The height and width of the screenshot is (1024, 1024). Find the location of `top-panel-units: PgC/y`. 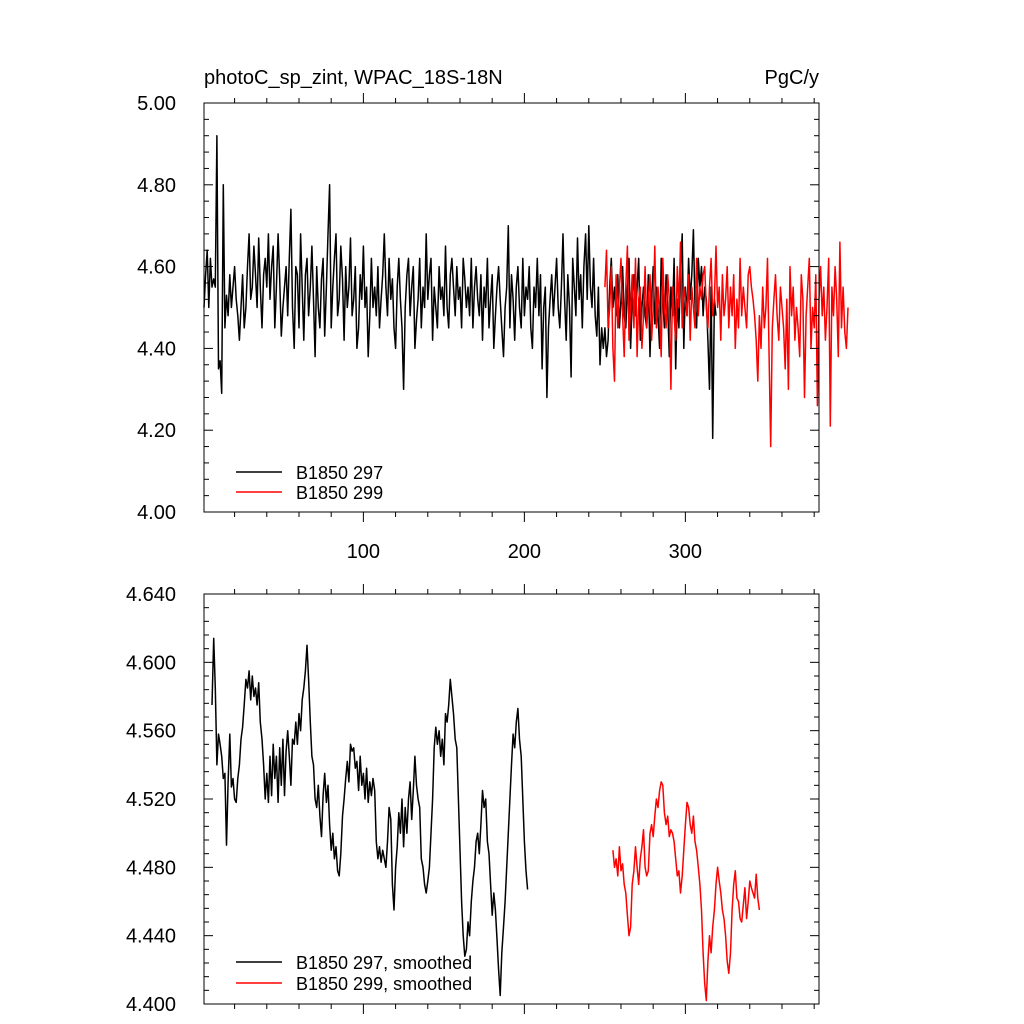

top-panel-units: PgC/y is located at coordinates (792, 78).